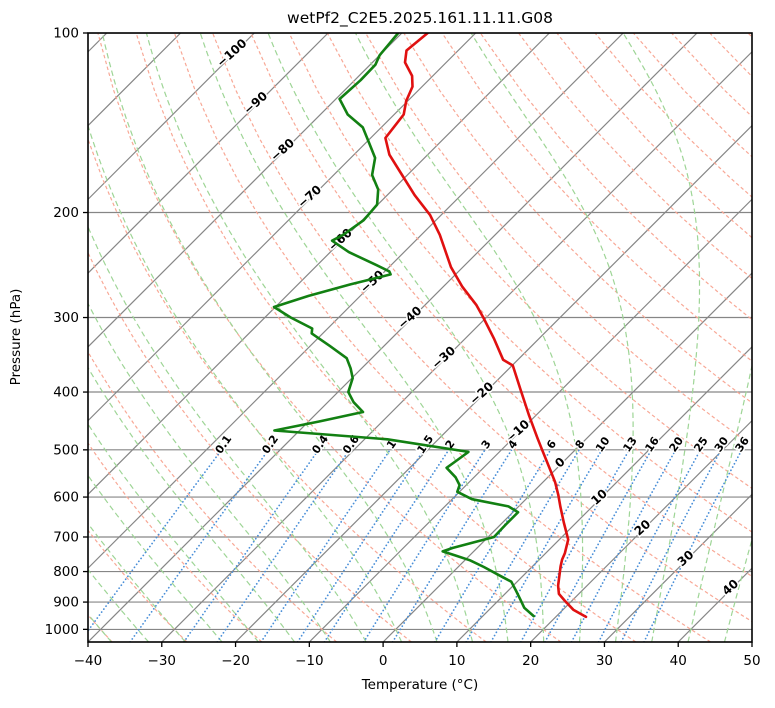  I want to click on svg-text: 900, so click(66, 603).